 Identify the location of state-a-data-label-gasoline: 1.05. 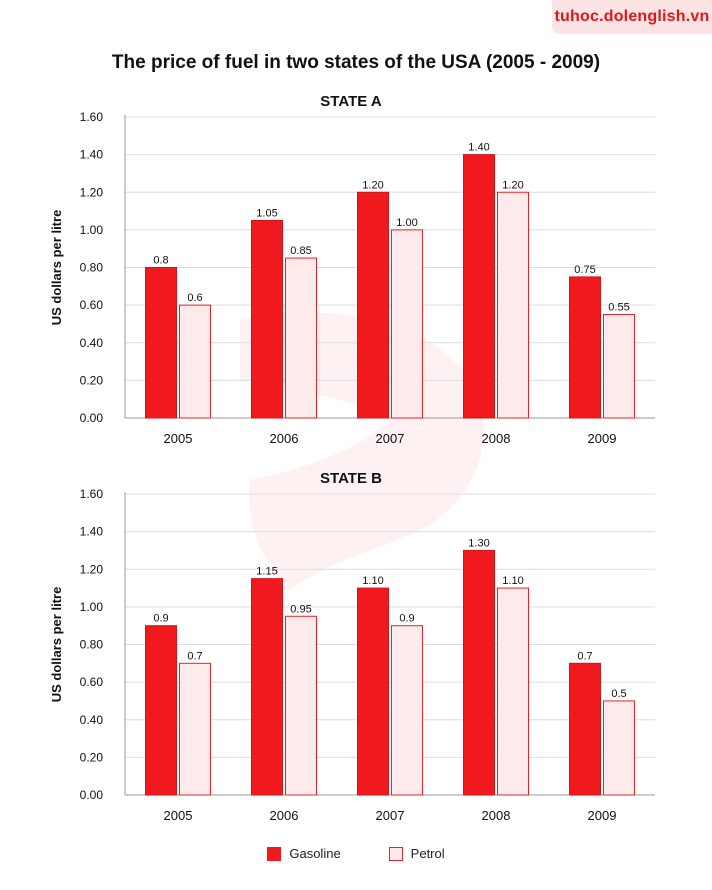
(266, 213).